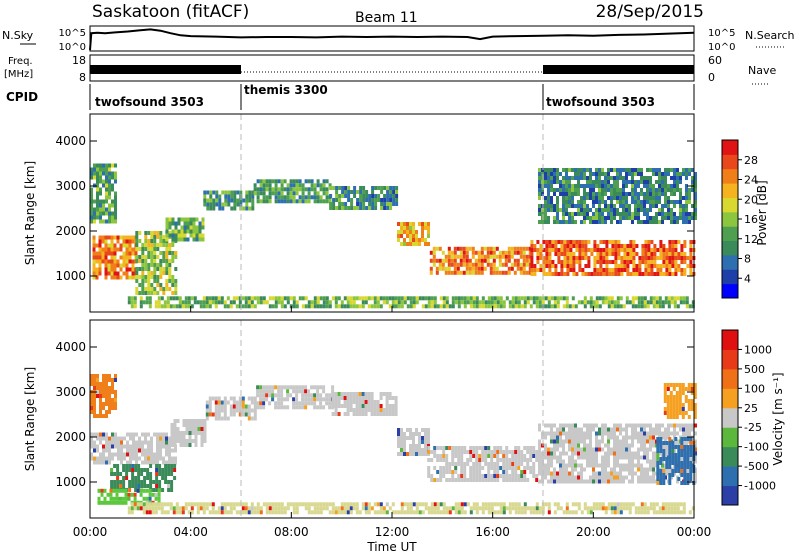 The image size is (800, 554). What do you see at coordinates (392, 532) in the screenshot?
I see `time-tick-label: 12:00` at bounding box center [392, 532].